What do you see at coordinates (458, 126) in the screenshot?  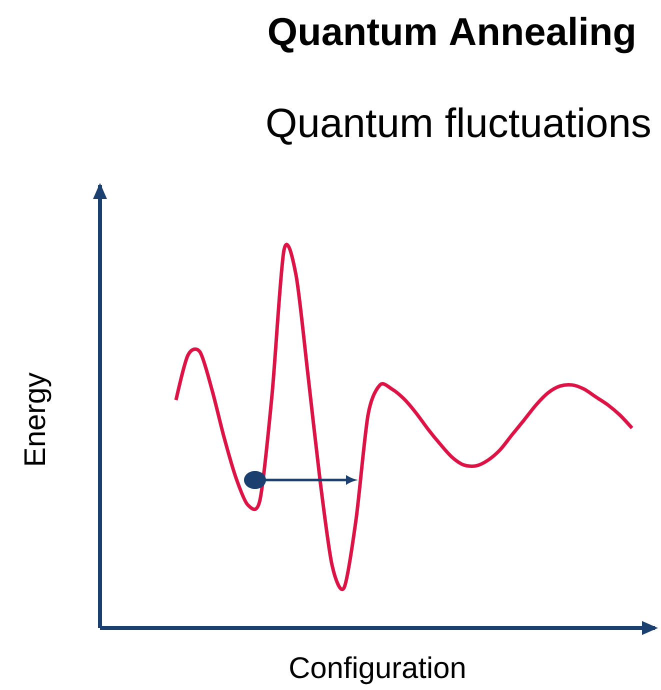 I see `chart-subtitle: Quantum fluctuations` at bounding box center [458, 126].